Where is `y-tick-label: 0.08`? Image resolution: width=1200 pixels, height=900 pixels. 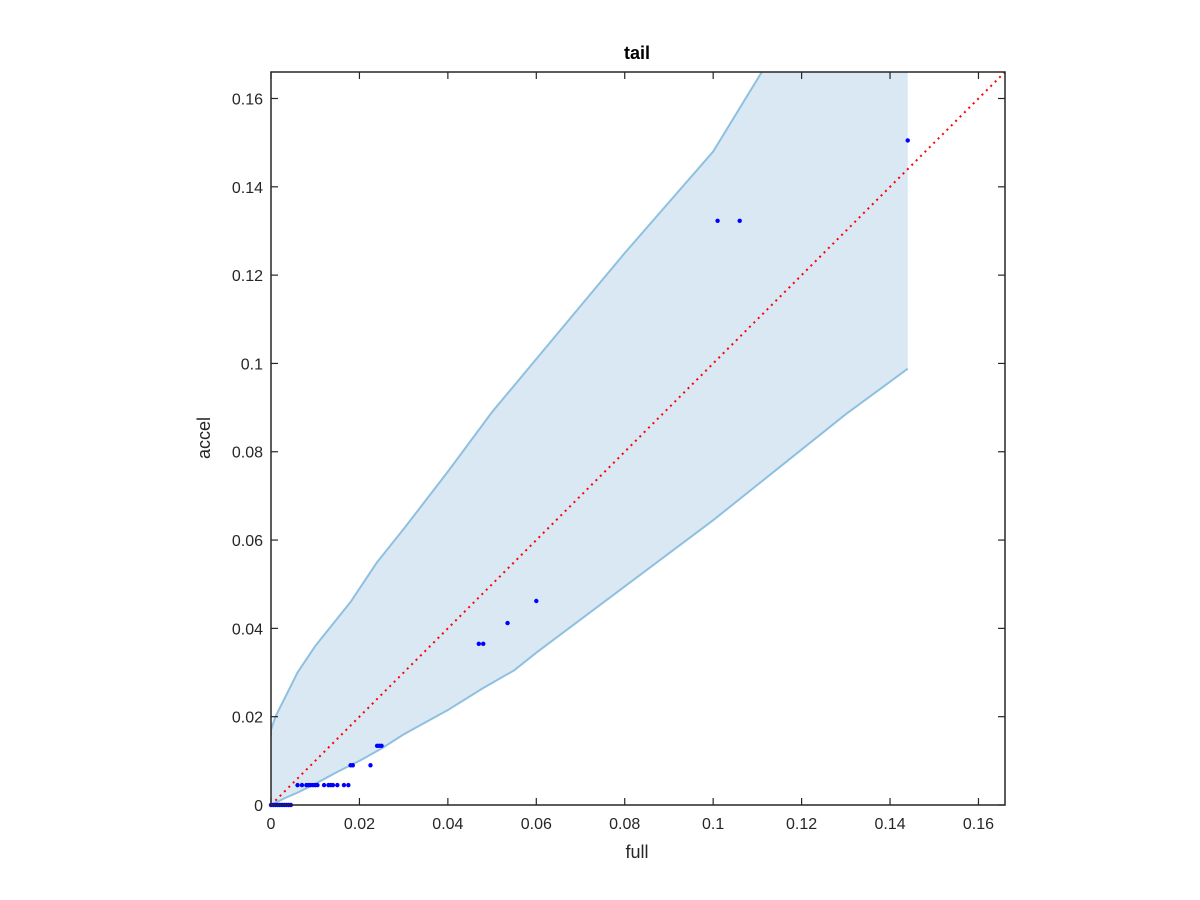 y-tick-label: 0.08 is located at coordinates (247, 453).